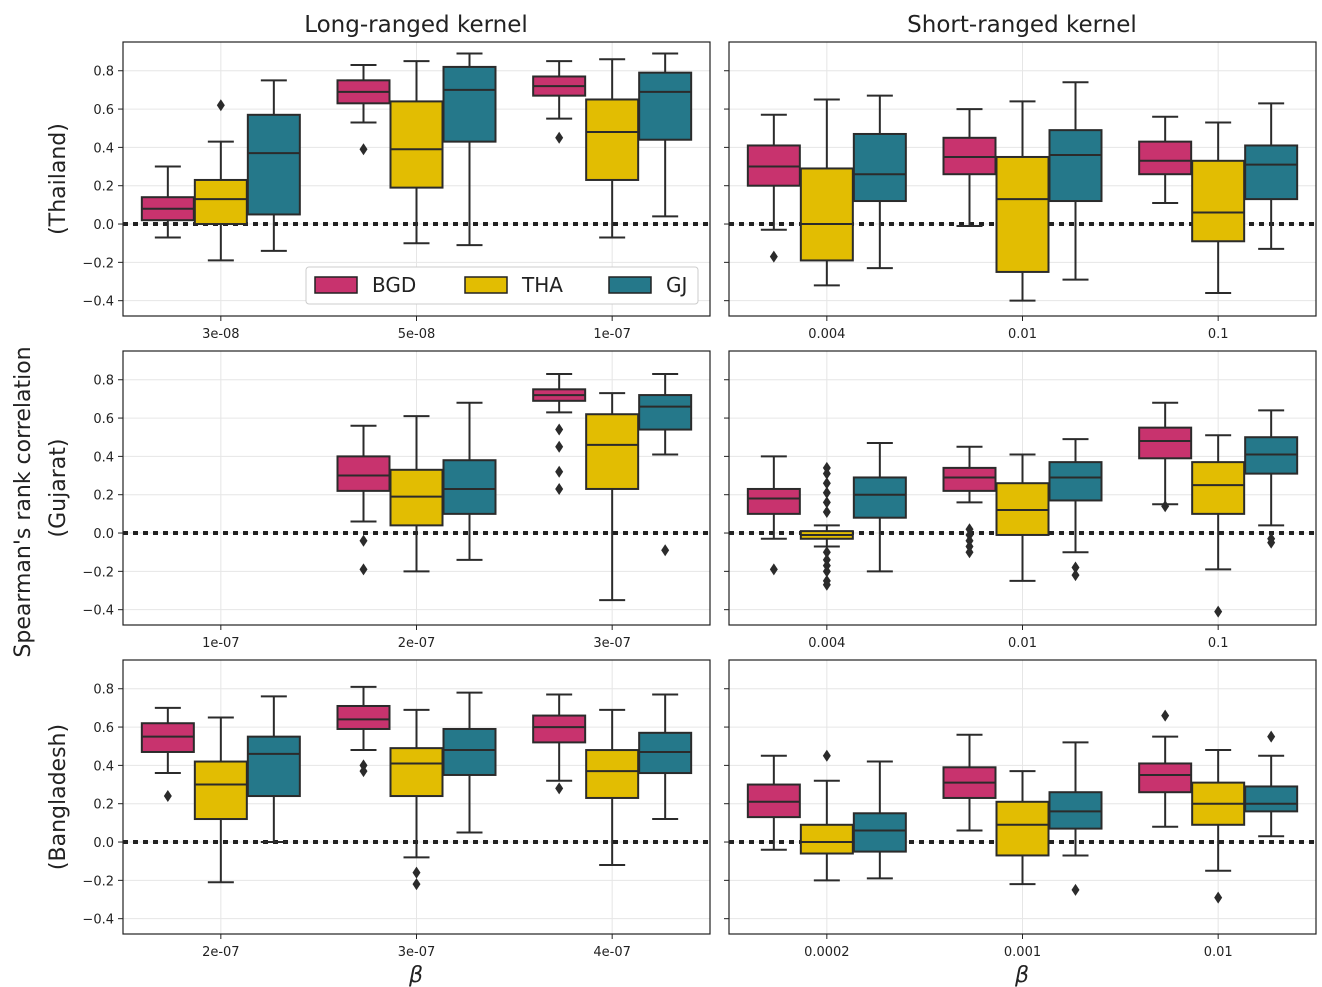 The width and height of the screenshot is (1322, 987). I want to click on panel: 0.004 0.01 0.1, so click(1020, 191).